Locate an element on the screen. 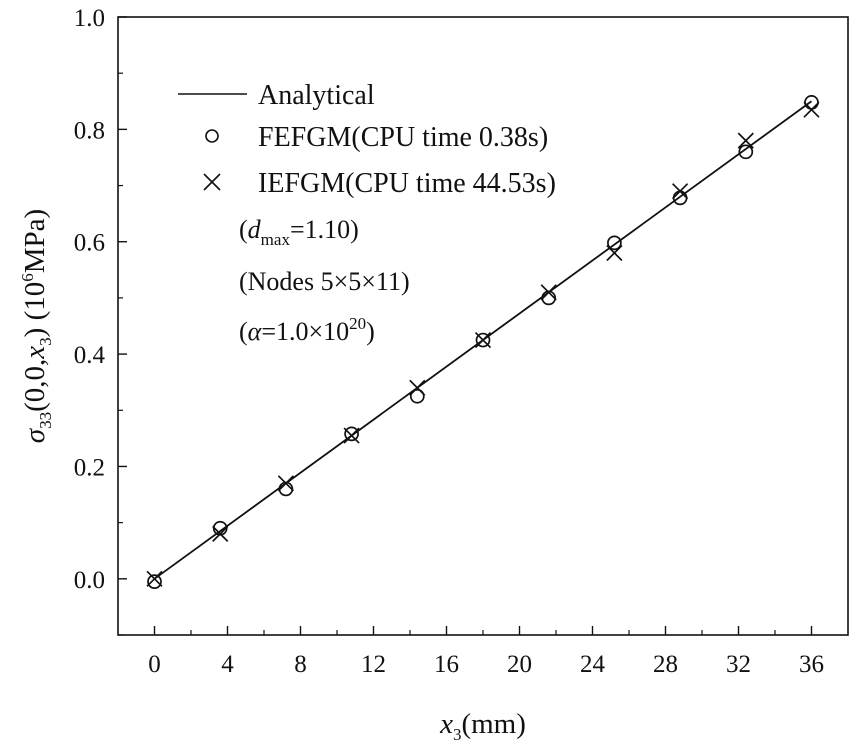 This screenshot has height=752, width=864. y-axis-args: (0,0, is located at coordinates (35, 385).